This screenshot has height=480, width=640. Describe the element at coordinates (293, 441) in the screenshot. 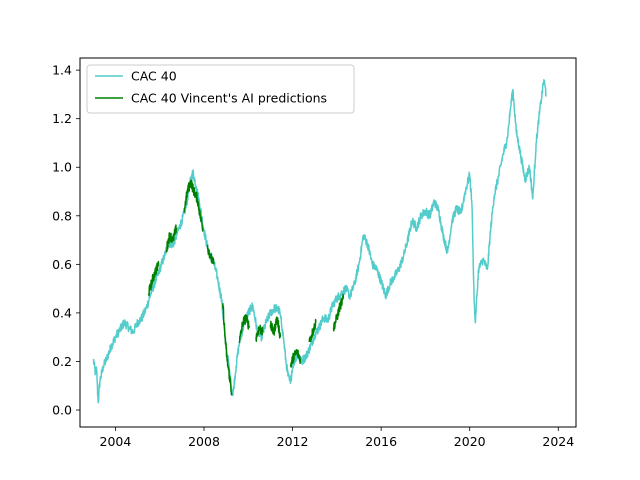

I see `x-tick-label: 2012` at that location.